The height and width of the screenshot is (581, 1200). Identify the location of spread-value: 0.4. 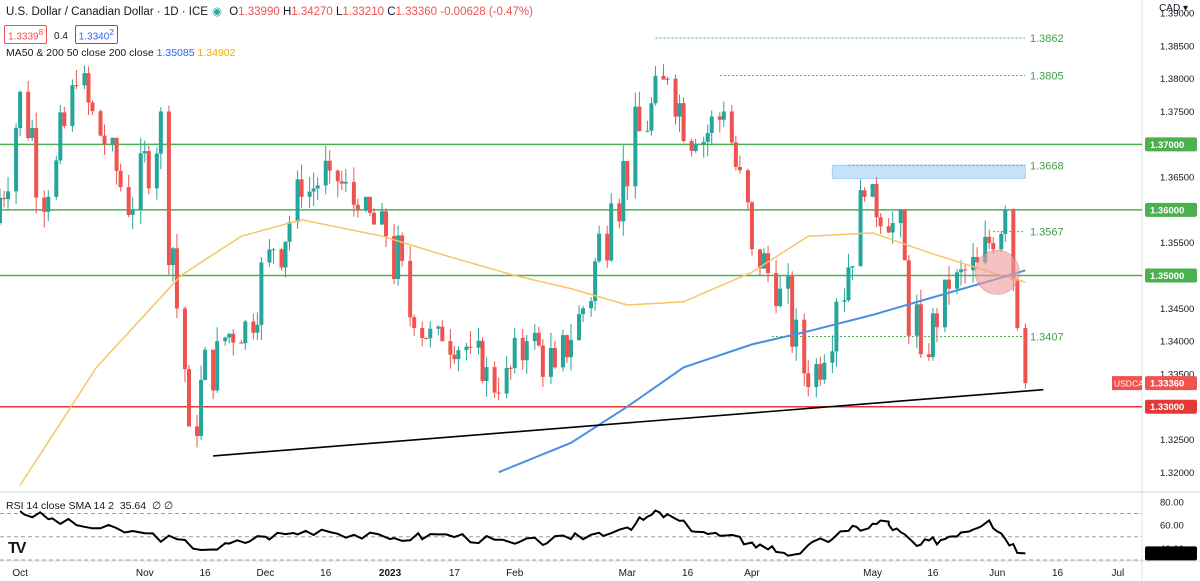
(61, 37).